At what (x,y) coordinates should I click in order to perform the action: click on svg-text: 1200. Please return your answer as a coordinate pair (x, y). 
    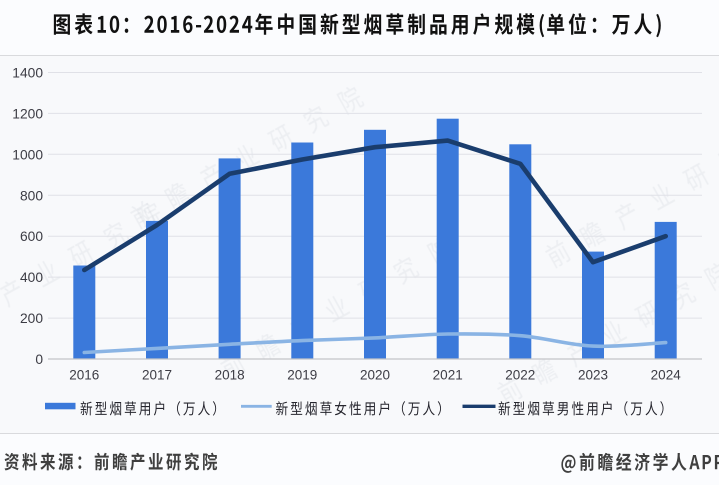
    Looking at the image, I should click on (27, 113).